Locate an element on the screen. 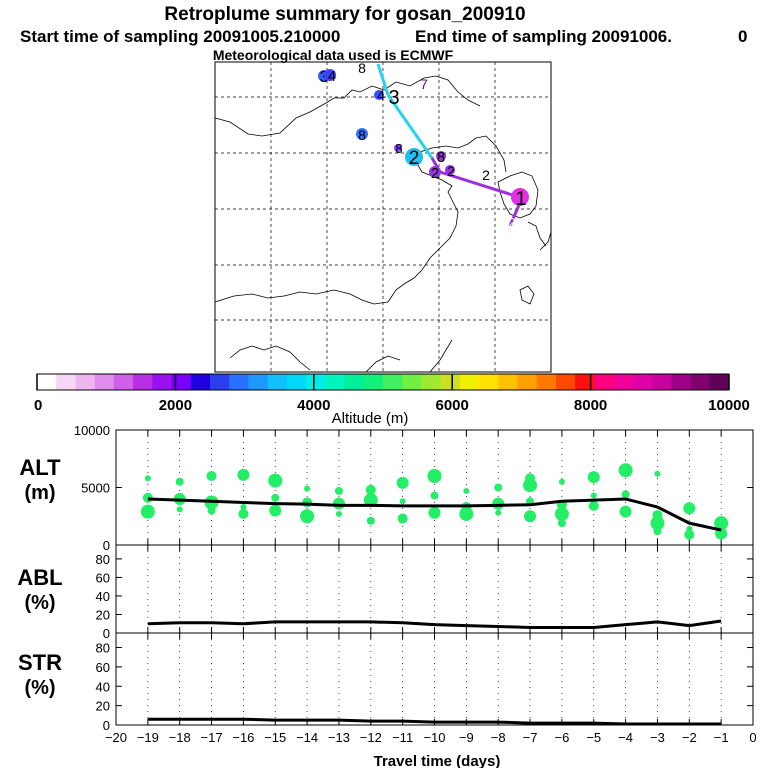 This screenshot has width=768, height=768. x-tick-label: −10 is located at coordinates (434, 737).